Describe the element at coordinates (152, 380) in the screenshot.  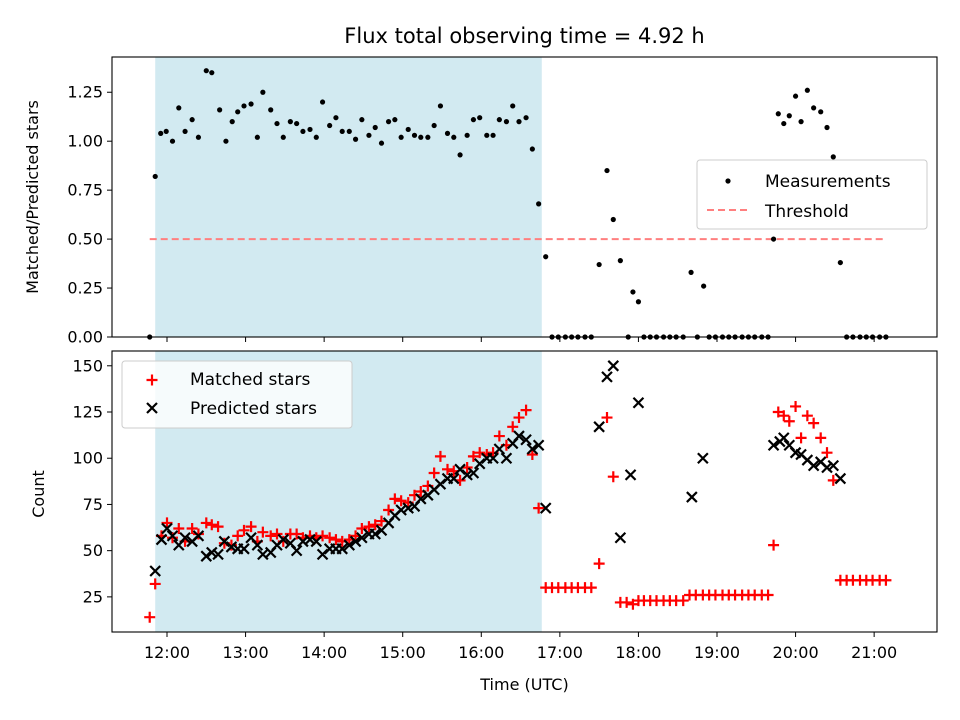
I see `legend-matched-marker` at that location.